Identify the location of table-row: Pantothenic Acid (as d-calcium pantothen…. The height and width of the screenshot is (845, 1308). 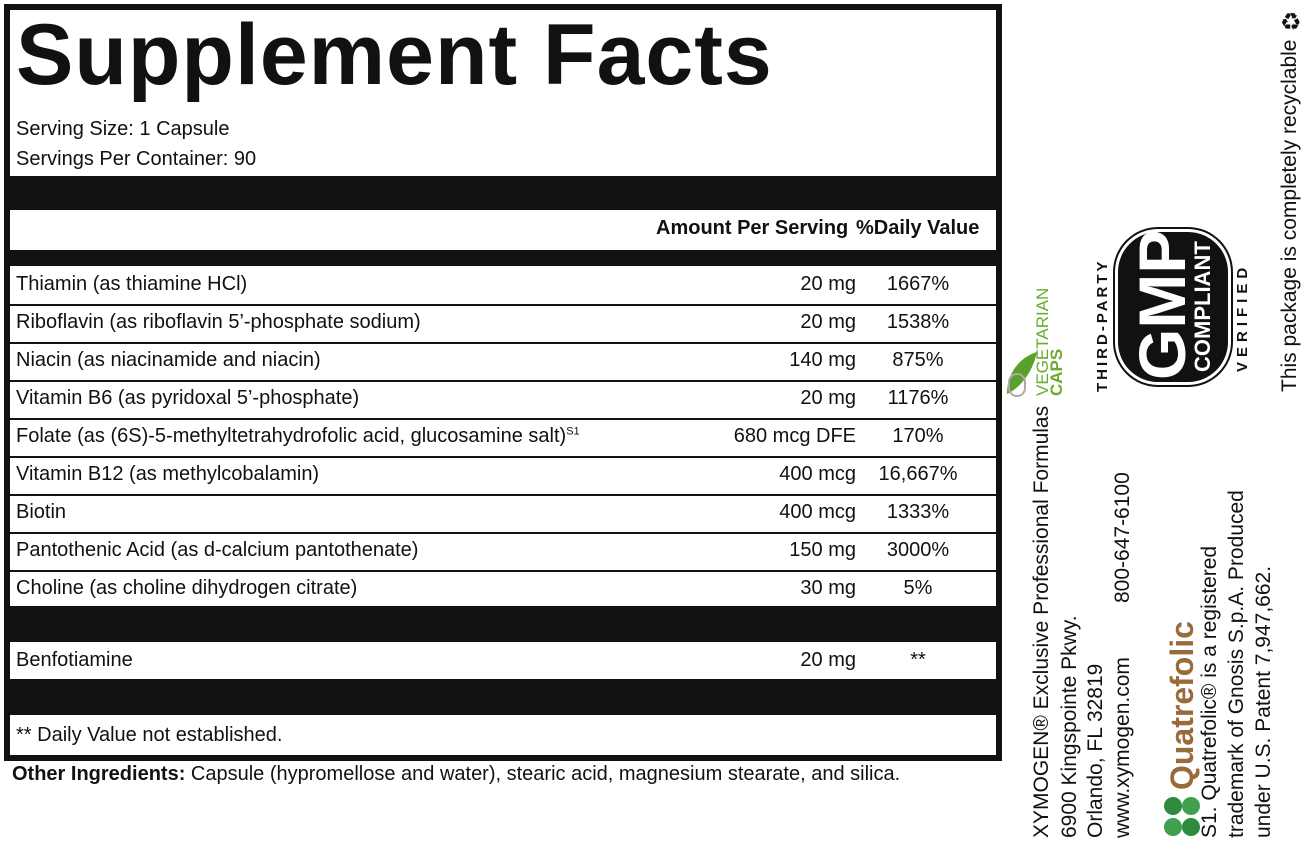
(503, 552).